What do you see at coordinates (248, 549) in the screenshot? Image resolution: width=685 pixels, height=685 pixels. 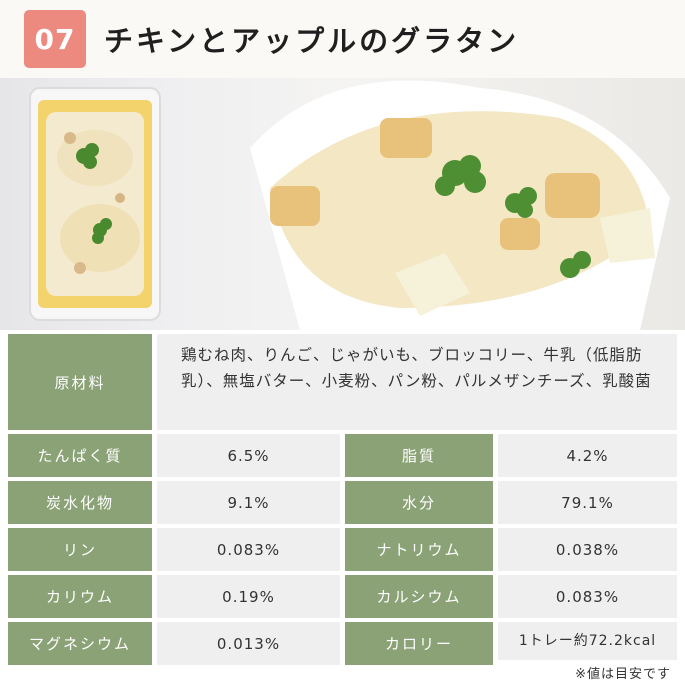 I see `row-3-value: 0.083%` at bounding box center [248, 549].